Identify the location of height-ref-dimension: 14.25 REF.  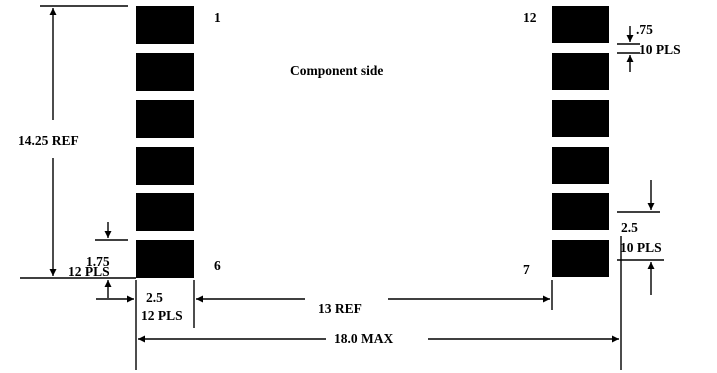
(77, 142).